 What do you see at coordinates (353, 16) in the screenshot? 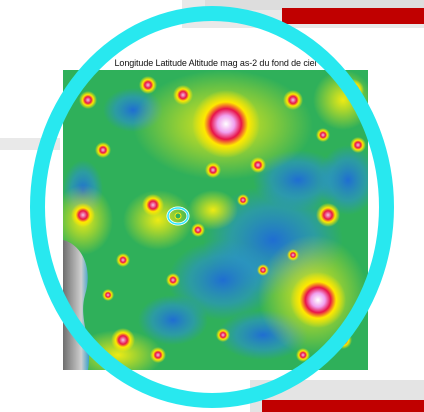
I see `top-red-bar` at bounding box center [353, 16].